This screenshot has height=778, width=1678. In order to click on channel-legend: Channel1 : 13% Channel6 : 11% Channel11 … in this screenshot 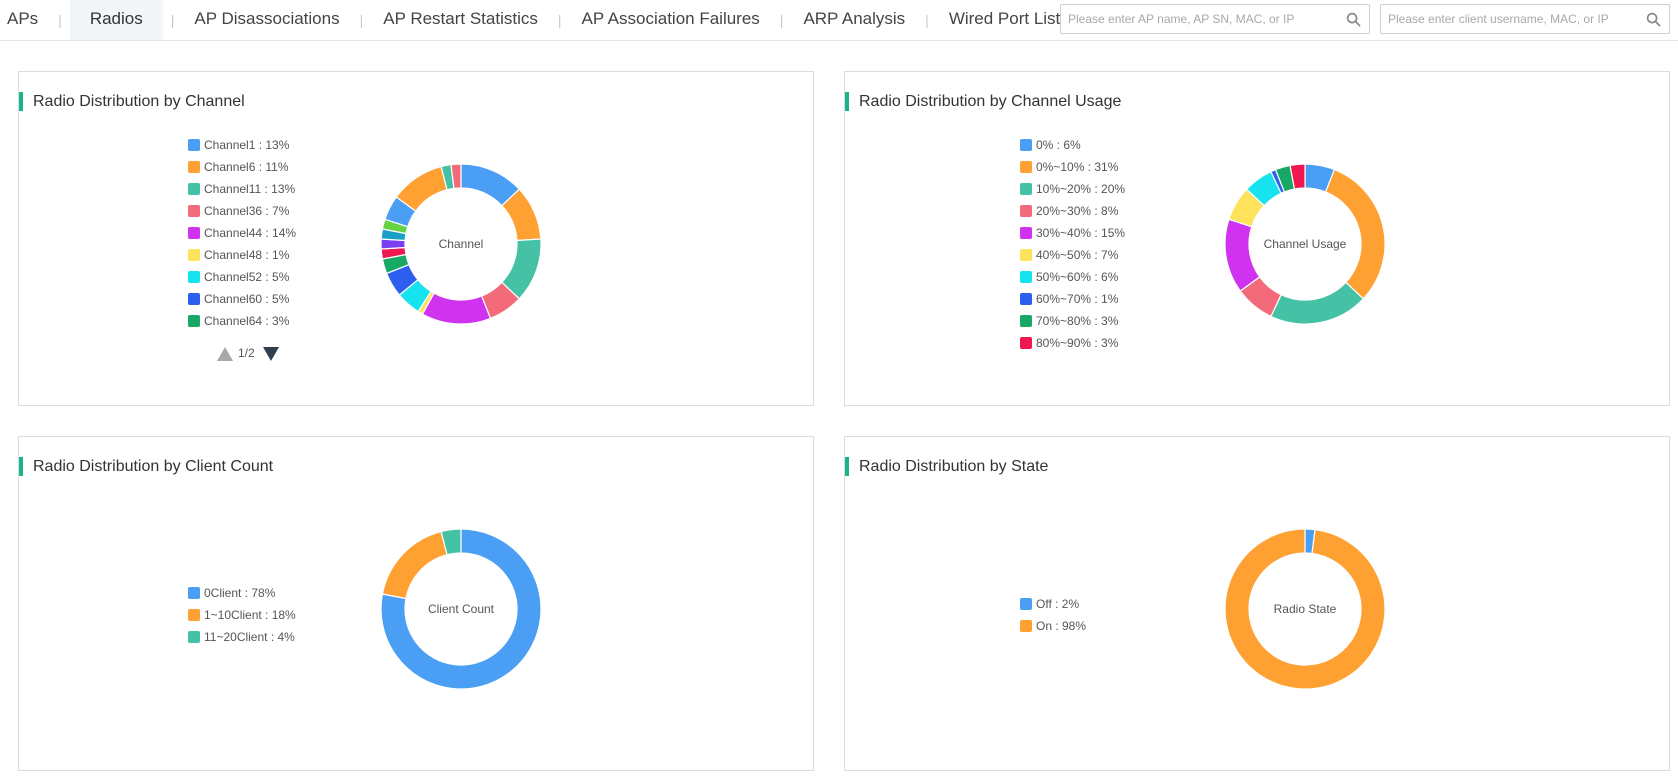, I will do `click(288, 237)`.